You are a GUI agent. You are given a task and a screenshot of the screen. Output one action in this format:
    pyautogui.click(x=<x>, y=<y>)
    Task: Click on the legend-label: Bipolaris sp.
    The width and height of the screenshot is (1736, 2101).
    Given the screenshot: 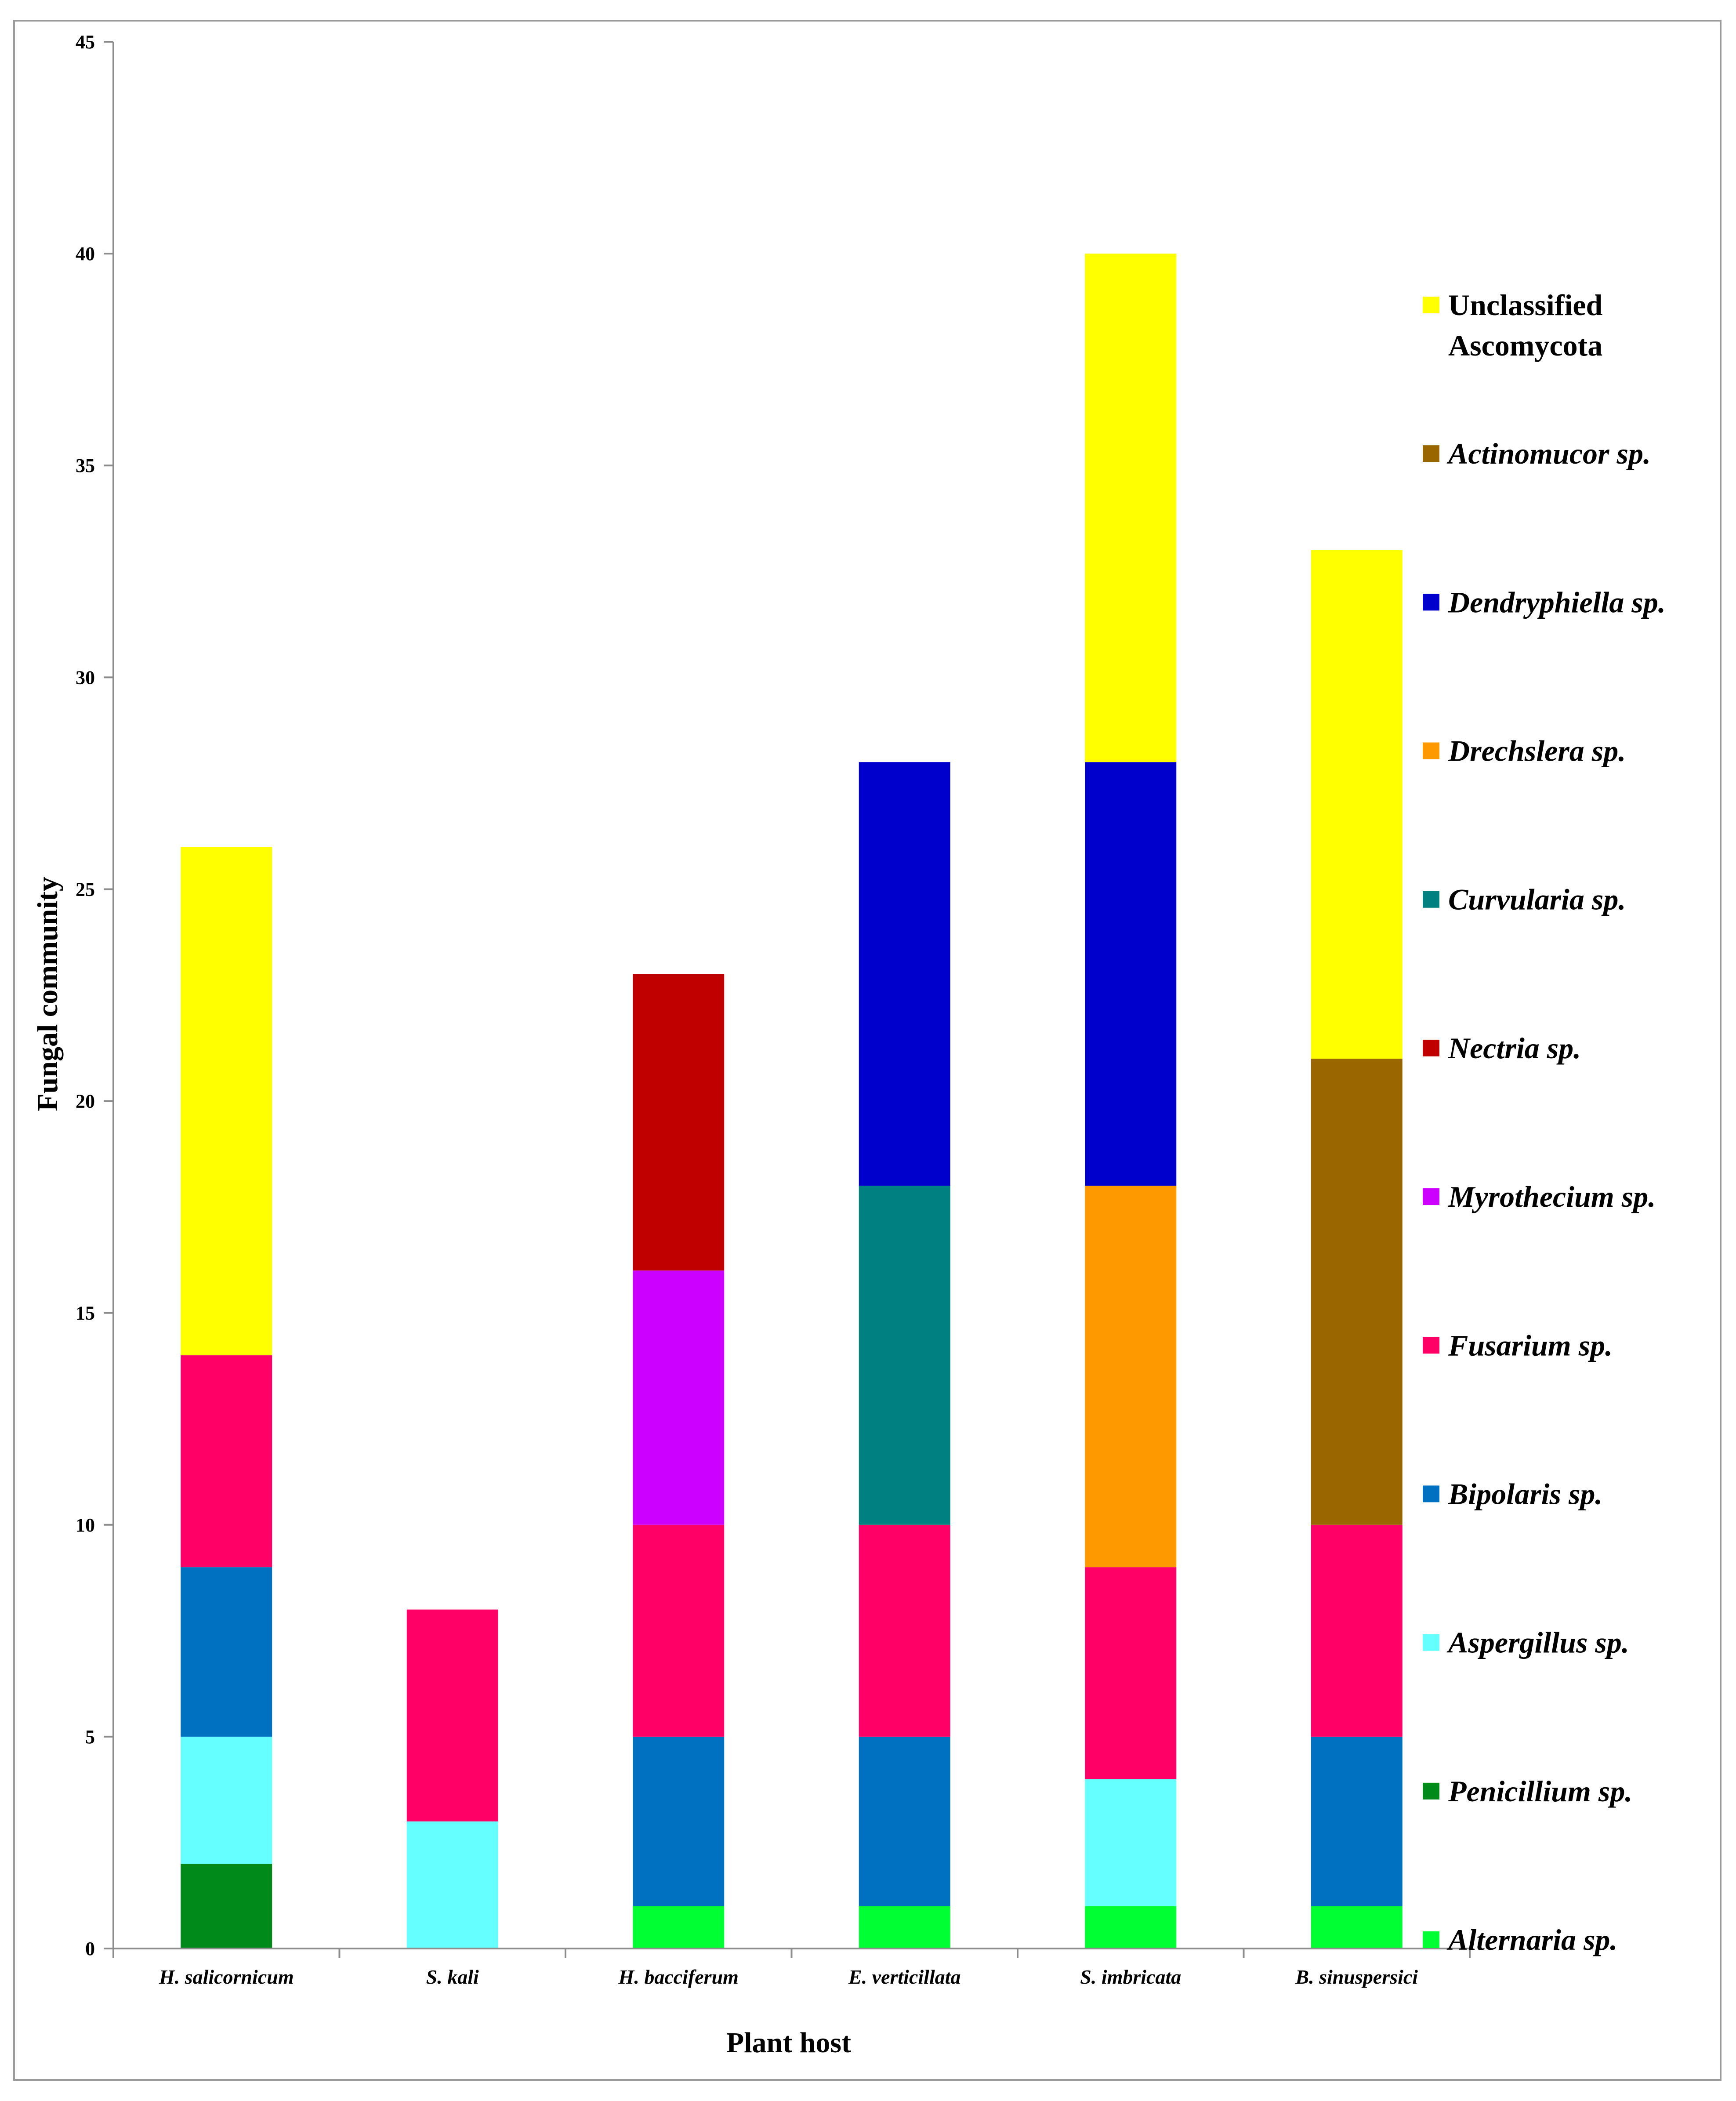 What is the action you would take?
    pyautogui.click(x=1525, y=1493)
    